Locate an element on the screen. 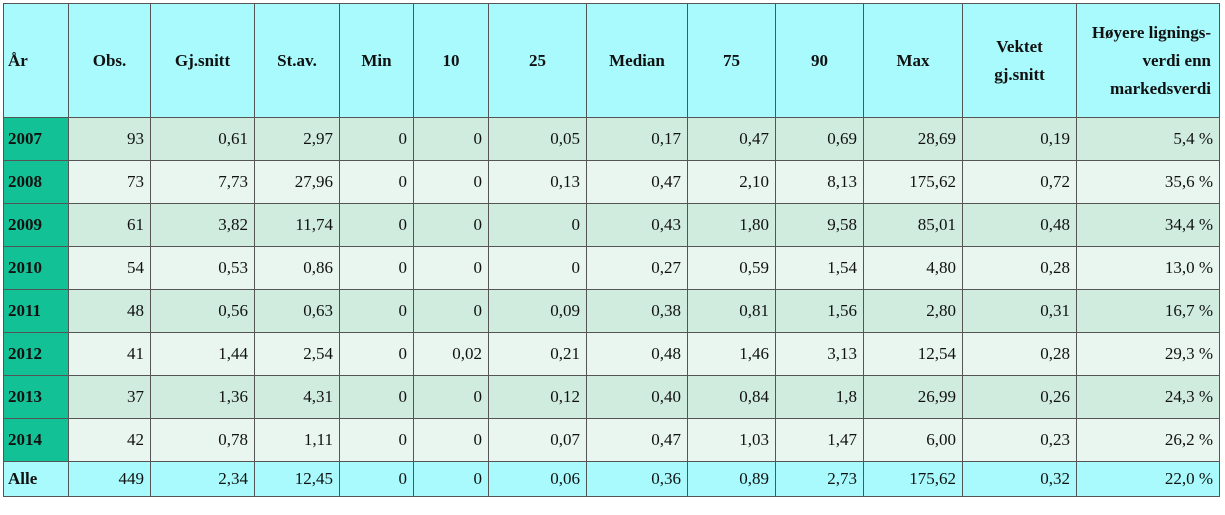 The width and height of the screenshot is (1225, 515). header-line: Høyere lignings- is located at coordinates (1151, 32).